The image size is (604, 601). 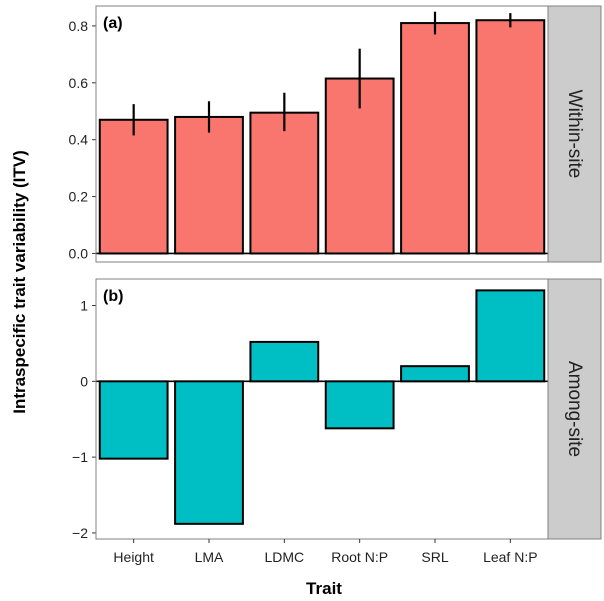 I want to click on x-tick-label: LMA, so click(x=209, y=557).